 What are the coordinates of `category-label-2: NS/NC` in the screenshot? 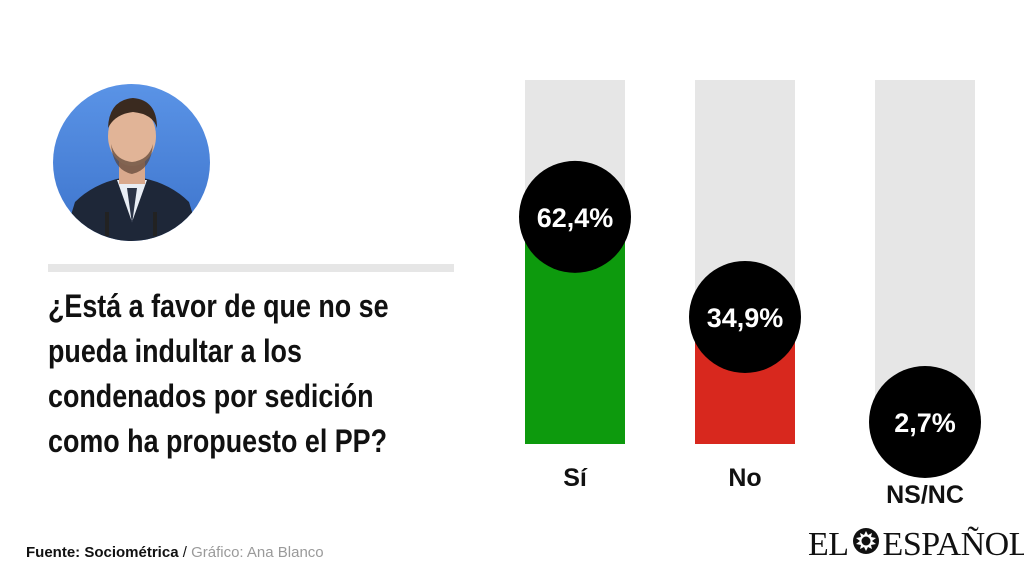 It's located at (925, 495).